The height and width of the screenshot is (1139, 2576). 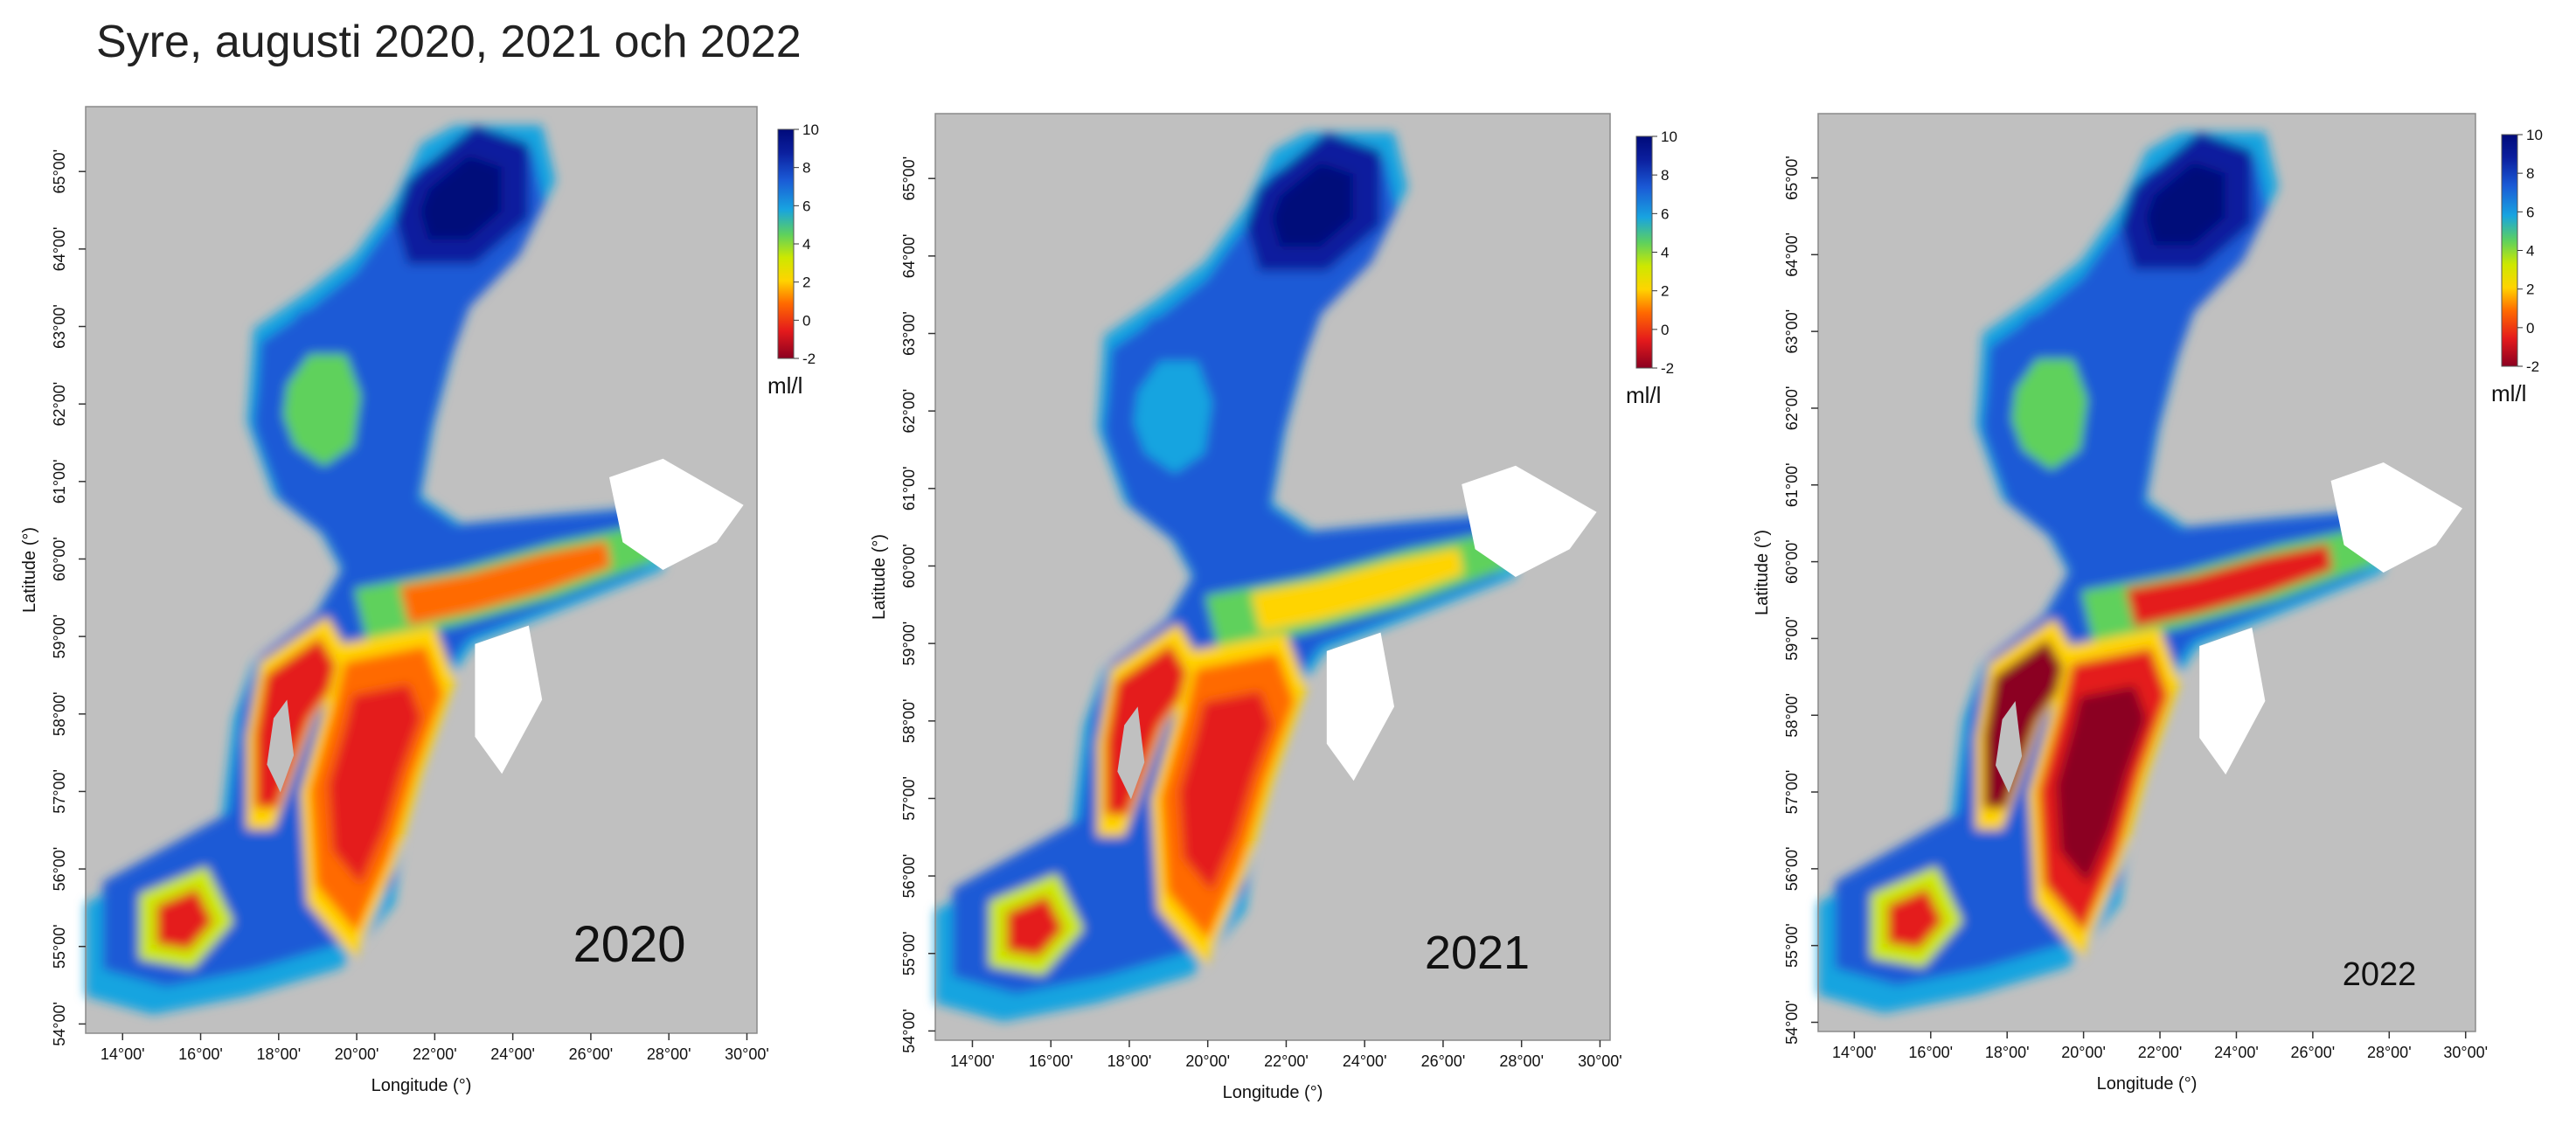 What do you see at coordinates (449, 42) in the screenshot?
I see `page-title: Syre, augusti 2020, 2021 och 2022` at bounding box center [449, 42].